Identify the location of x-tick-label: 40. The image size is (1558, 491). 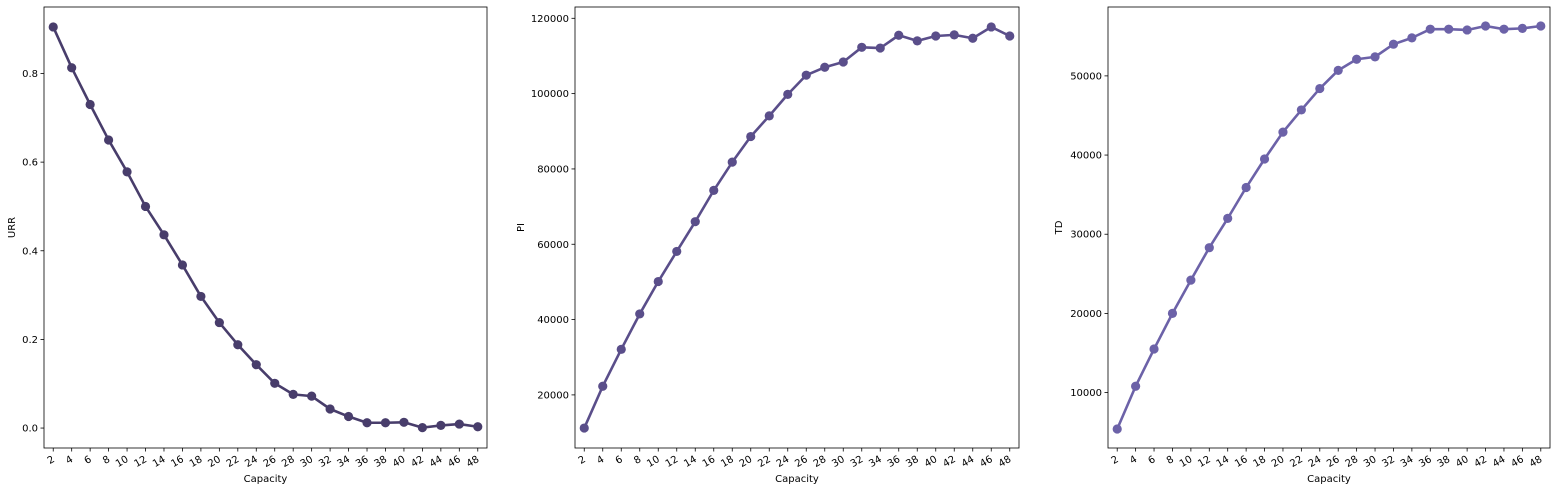
(399, 462).